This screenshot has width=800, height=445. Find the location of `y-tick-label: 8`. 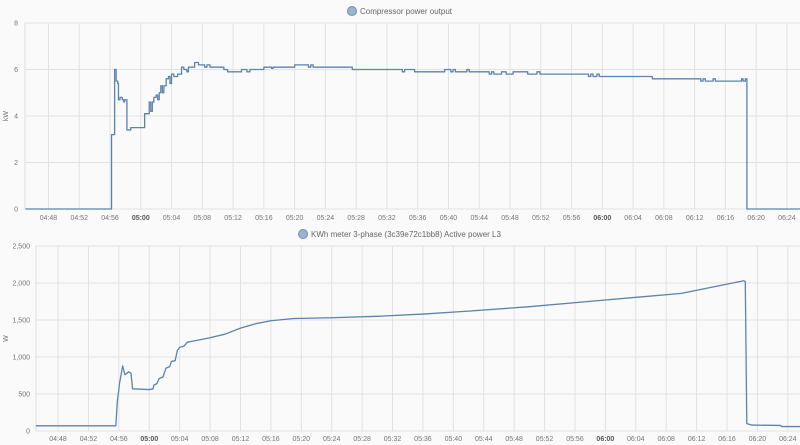

y-tick-label: 8 is located at coordinates (16, 24).